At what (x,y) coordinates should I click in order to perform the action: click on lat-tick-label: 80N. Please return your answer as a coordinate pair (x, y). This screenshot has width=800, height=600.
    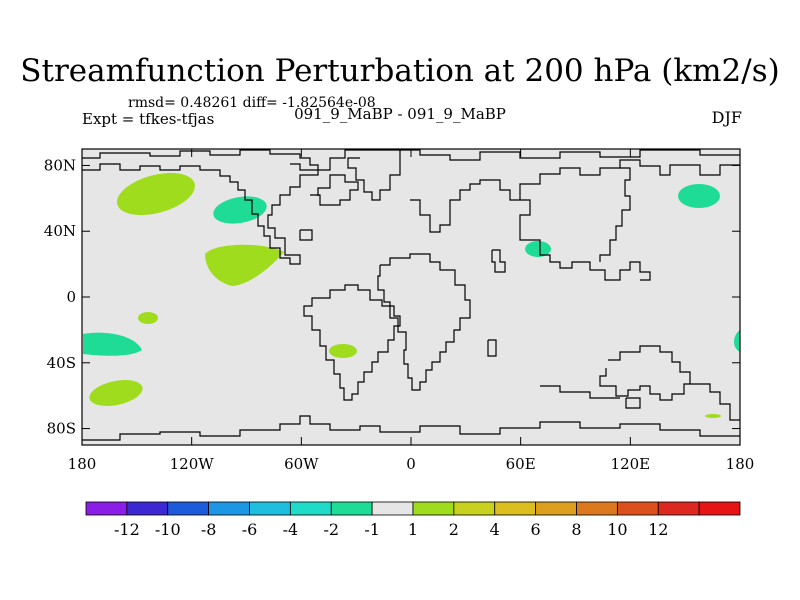
    Looking at the image, I should click on (60, 165).